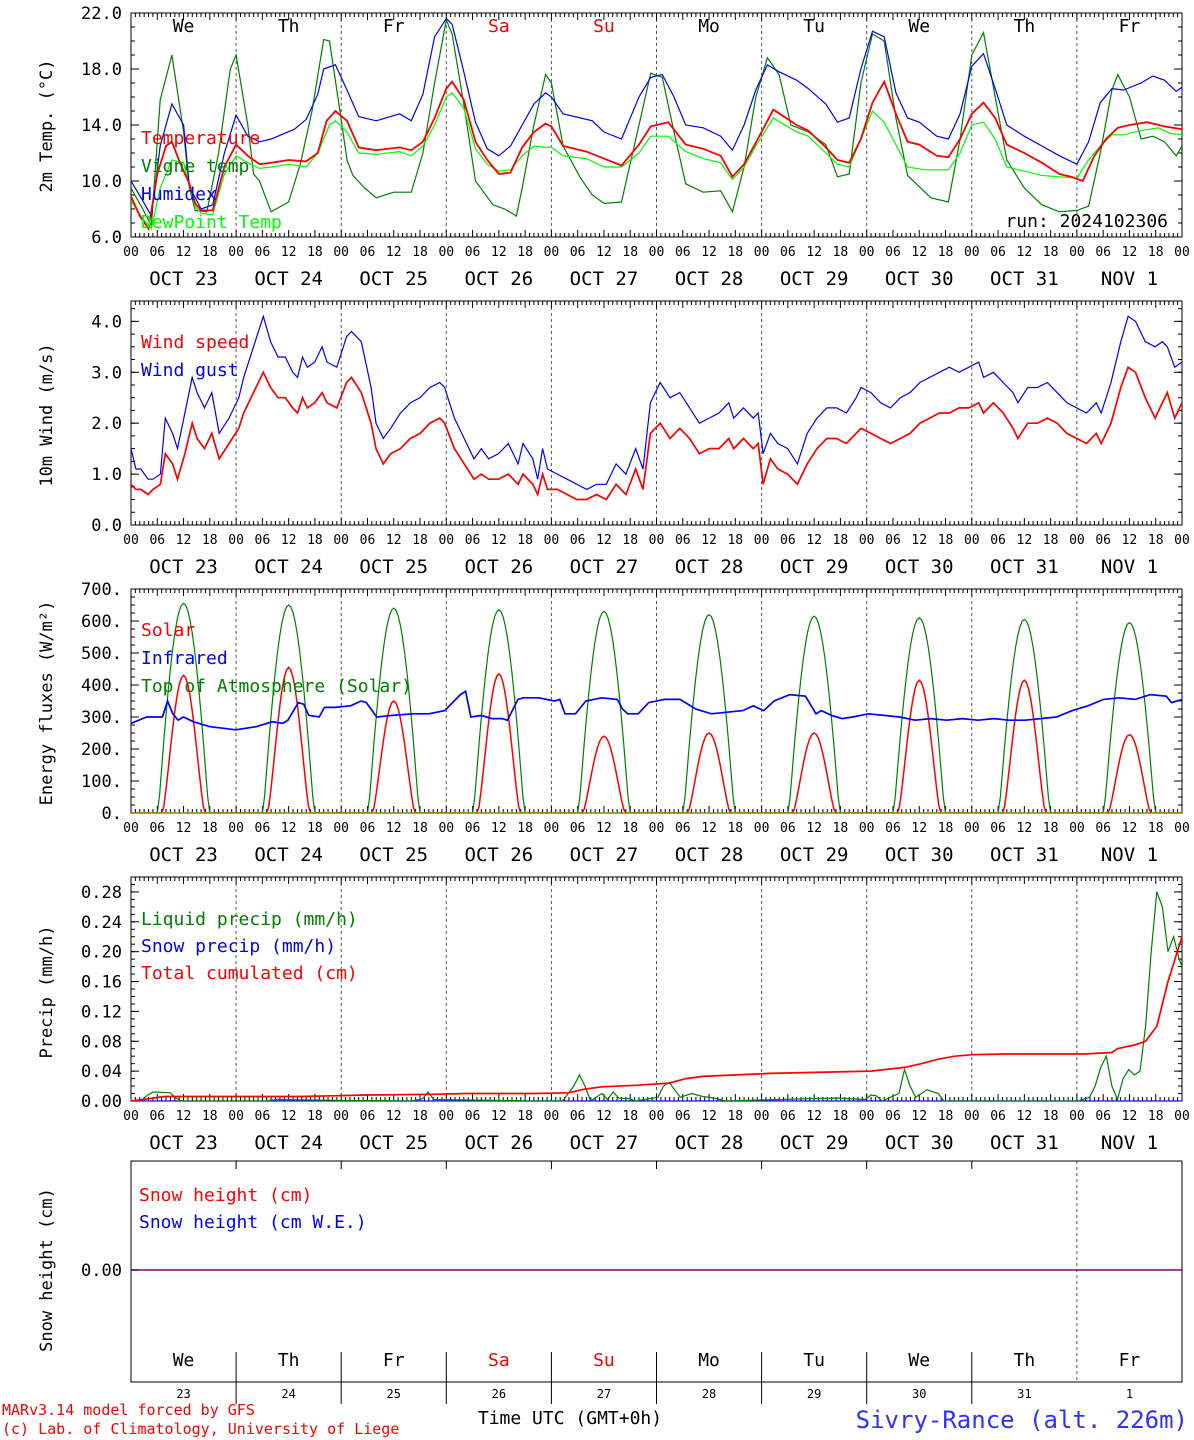 The width and height of the screenshot is (1194, 1440). What do you see at coordinates (656, 710) in the screenshot?
I see `series-infrared` at bounding box center [656, 710].